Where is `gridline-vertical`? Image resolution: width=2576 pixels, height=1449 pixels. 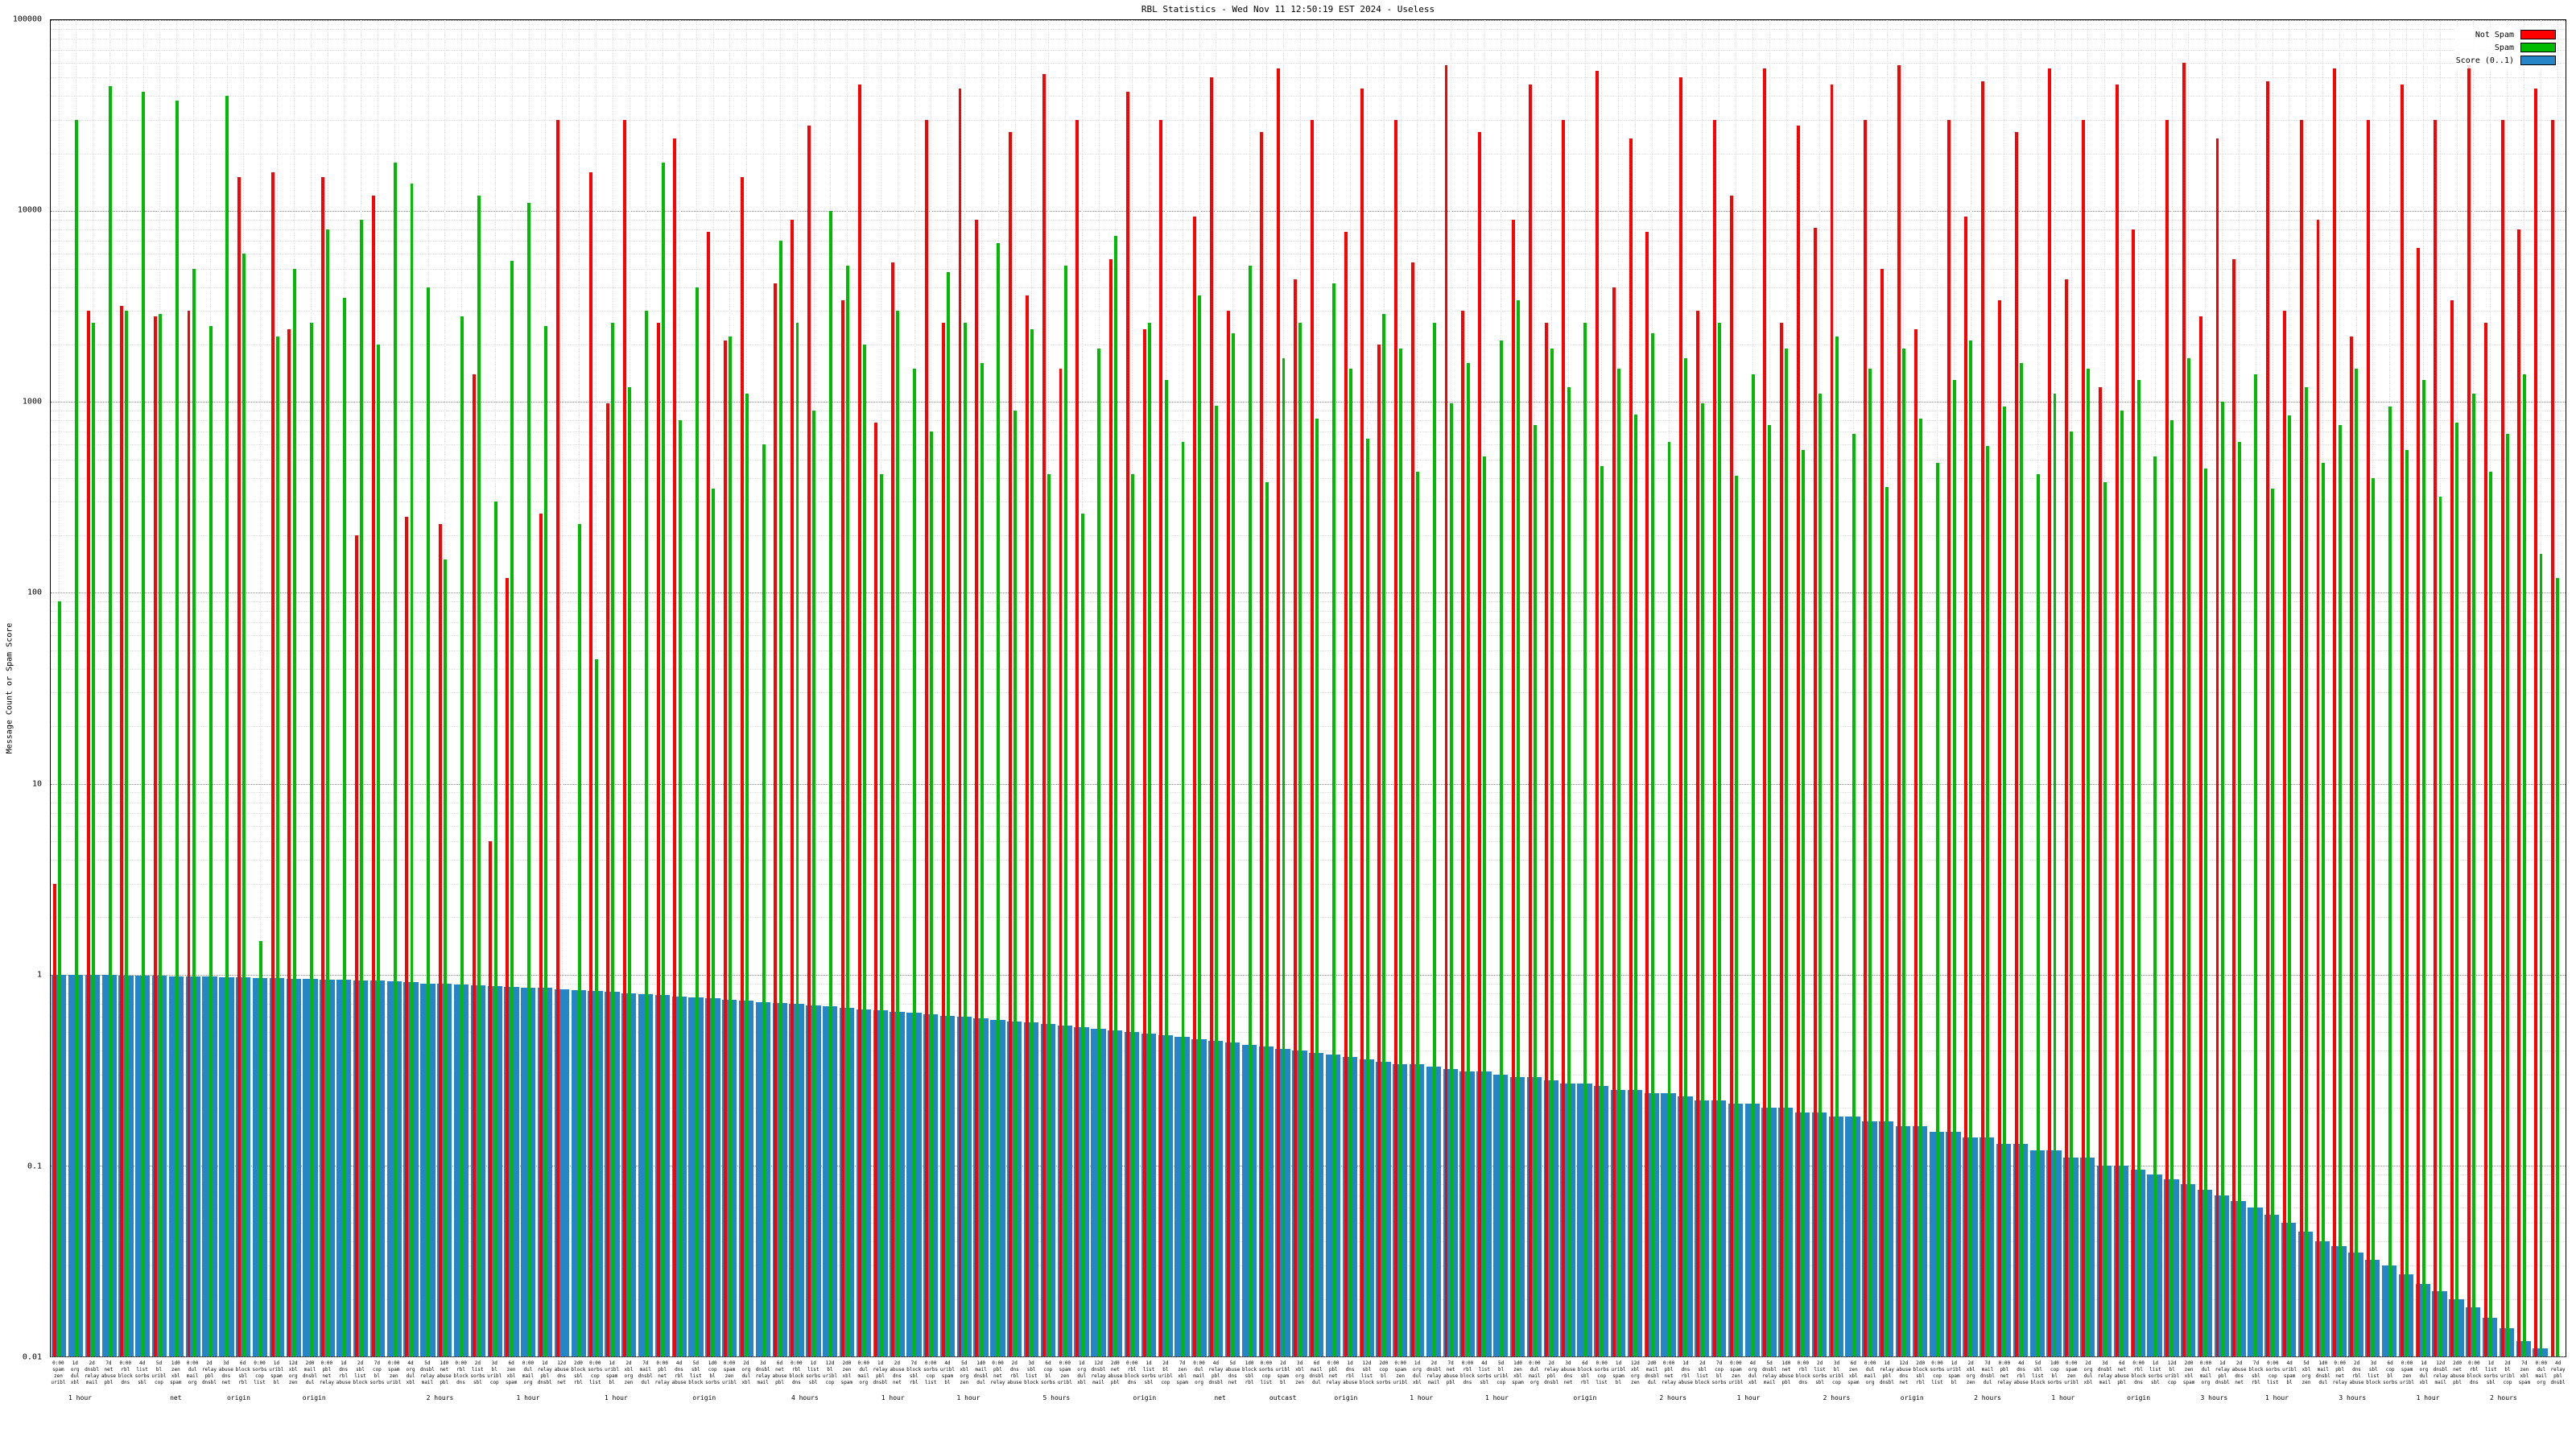 gridline-vertical is located at coordinates (261, 688).